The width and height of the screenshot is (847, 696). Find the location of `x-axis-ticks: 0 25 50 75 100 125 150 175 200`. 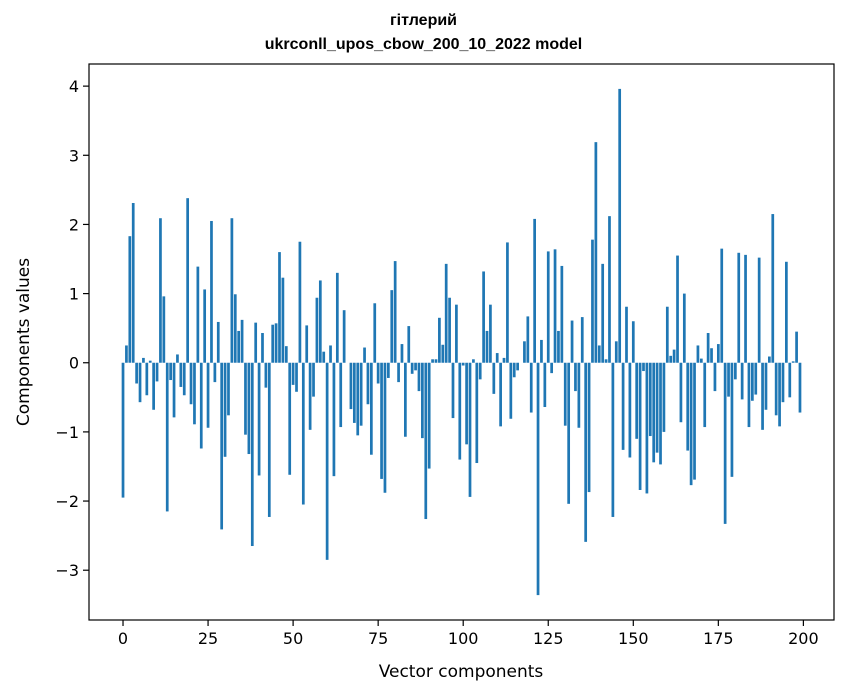

x-axis-ticks: 0 25 50 75 100 125 150 175 200 is located at coordinates (468, 634).